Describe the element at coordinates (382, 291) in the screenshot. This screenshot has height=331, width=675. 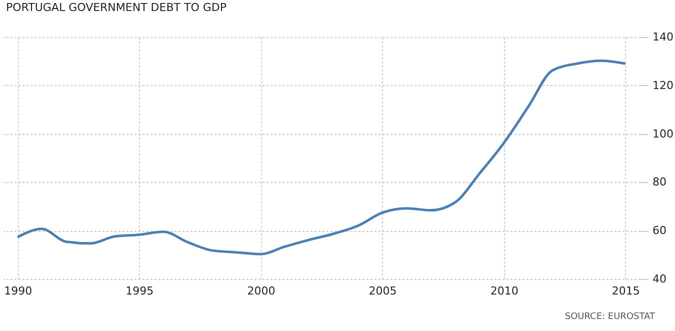
I see `x-tick-label: 2005` at that location.